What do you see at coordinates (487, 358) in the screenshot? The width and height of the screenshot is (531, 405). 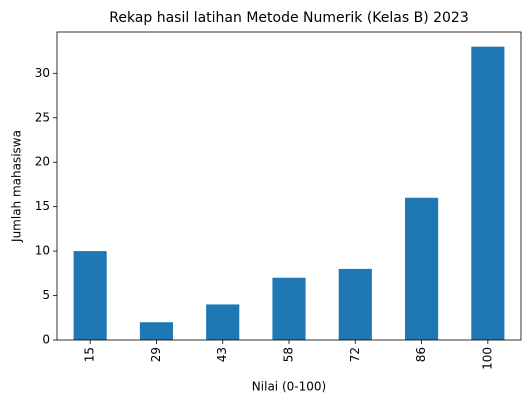 I see `x-tick-label: 100` at bounding box center [487, 358].